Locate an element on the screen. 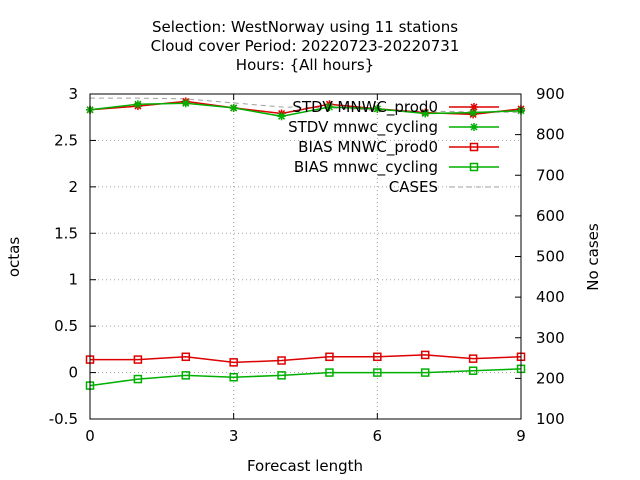  x-tick-label: 6 is located at coordinates (378, 436).